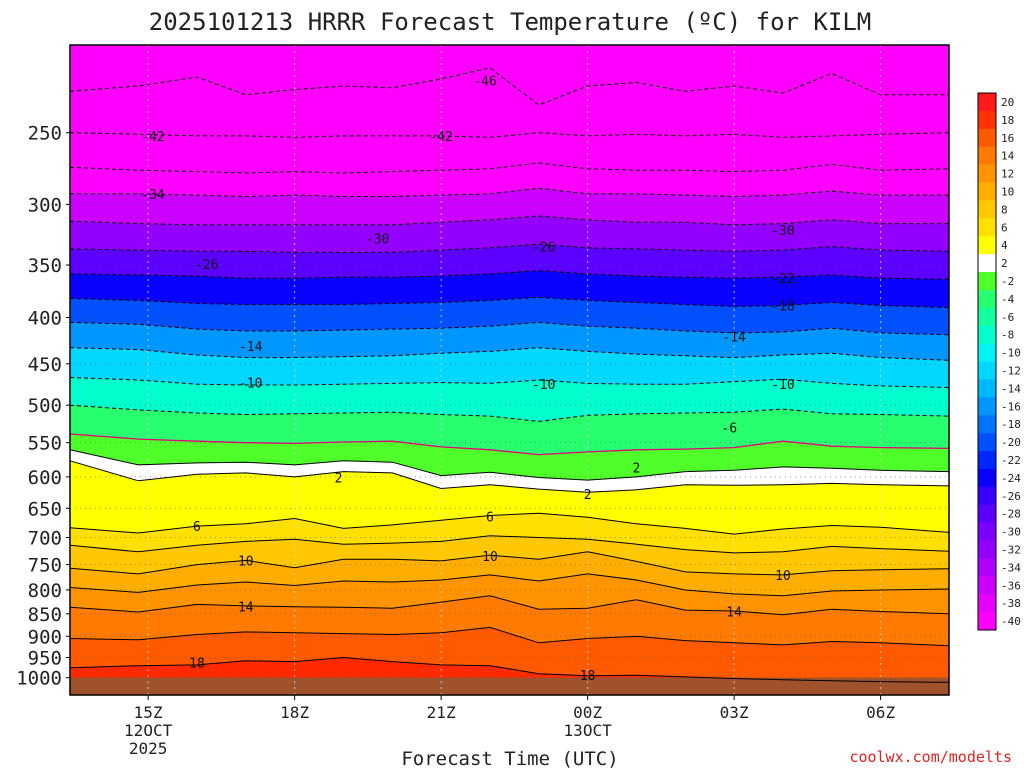 Image resolution: width=1024 pixels, height=768 pixels. I want to click on contour-label: -18, so click(782, 307).